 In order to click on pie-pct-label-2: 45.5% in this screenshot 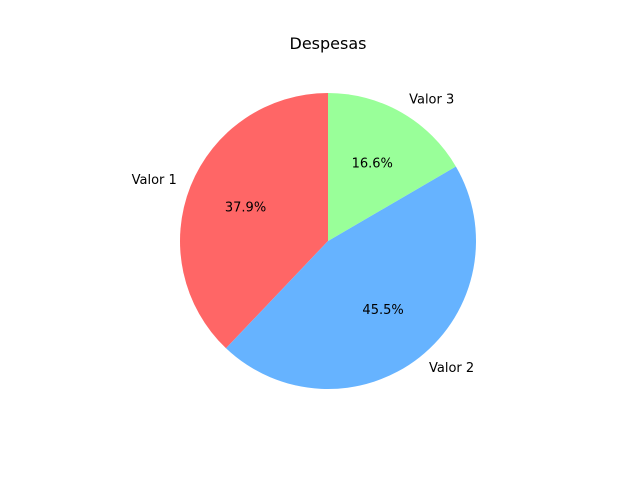, I will do `click(382, 310)`.